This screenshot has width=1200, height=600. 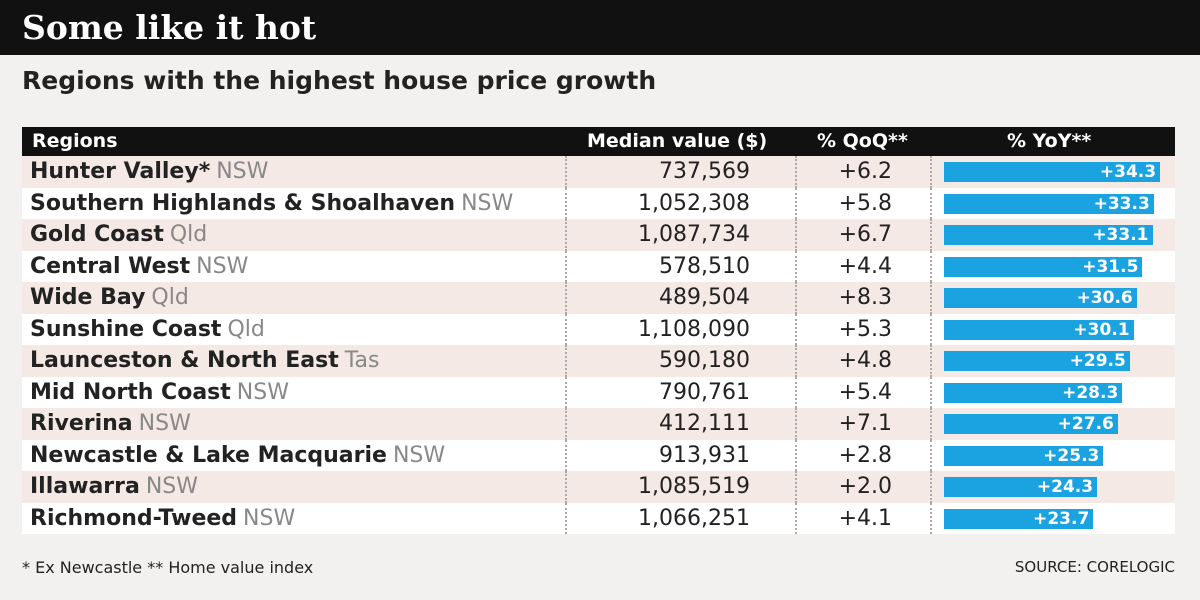 What do you see at coordinates (677, 141) in the screenshot?
I see `column-header: Median value ($)` at bounding box center [677, 141].